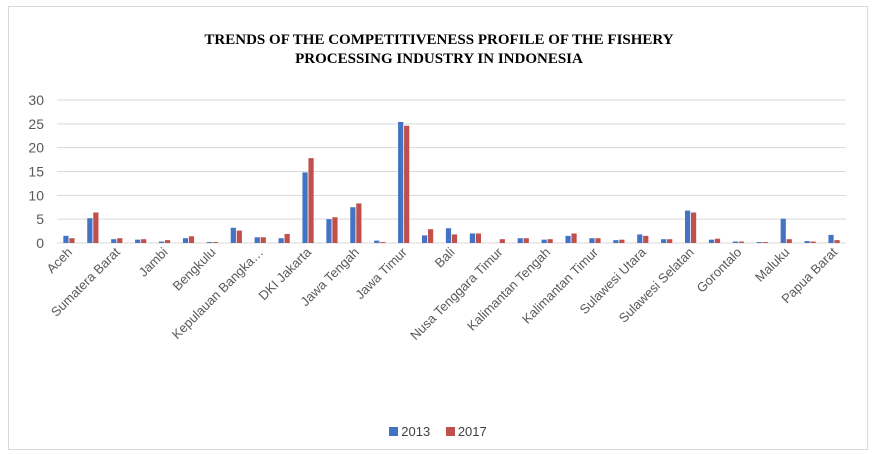  Describe the element at coordinates (416, 431) in the screenshot. I see `legend-label-2013: 2013` at that location.